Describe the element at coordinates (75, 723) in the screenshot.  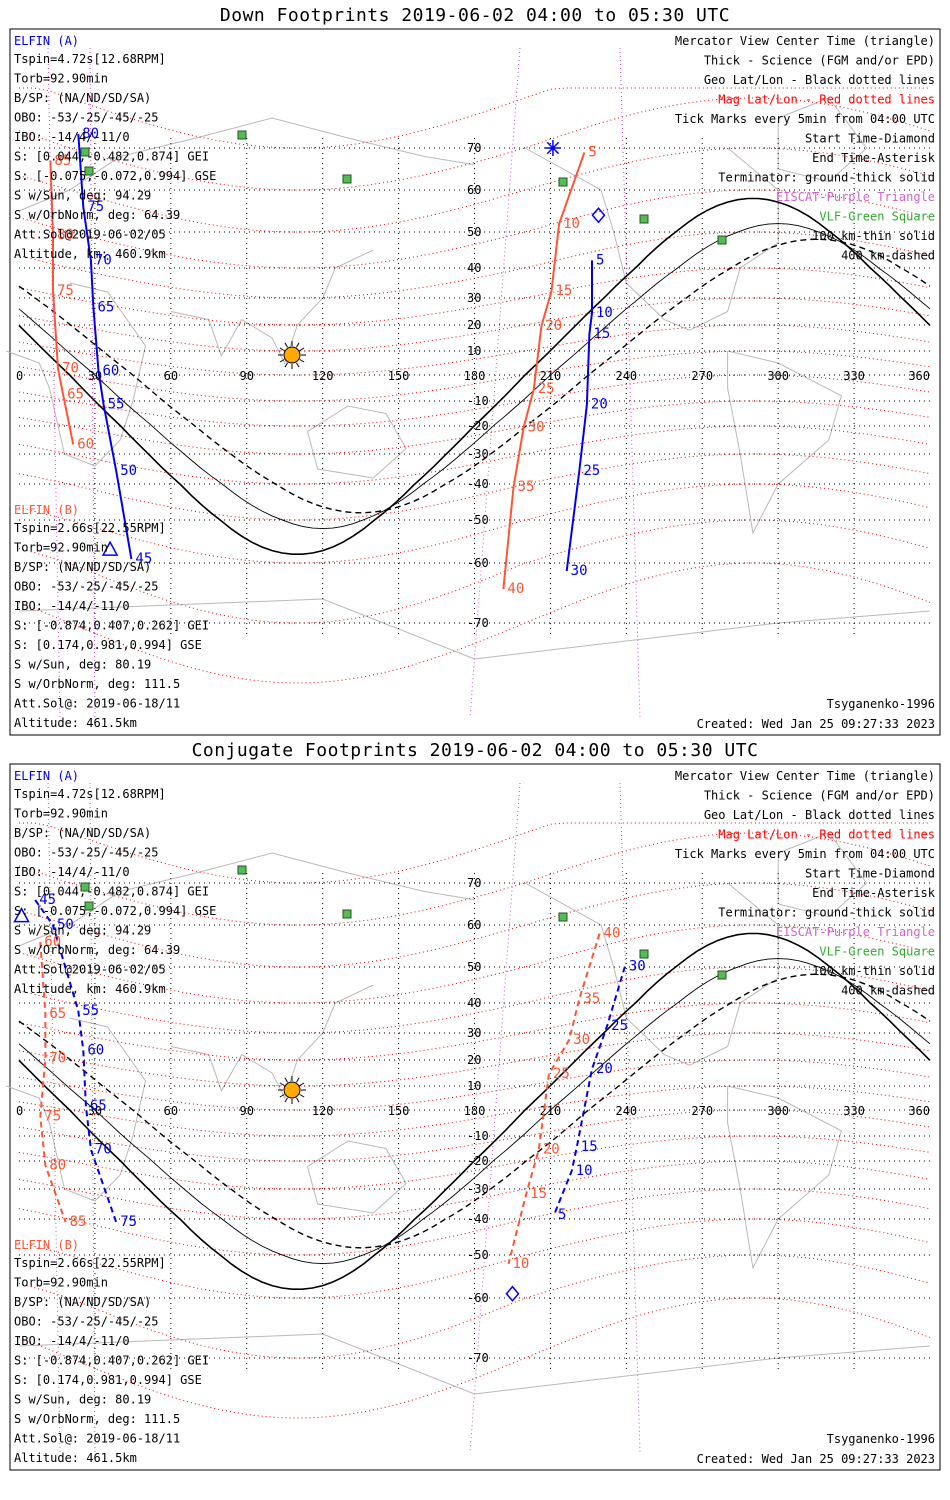
I see `elfin-b-param: Altitude: 461.5km` at that location.